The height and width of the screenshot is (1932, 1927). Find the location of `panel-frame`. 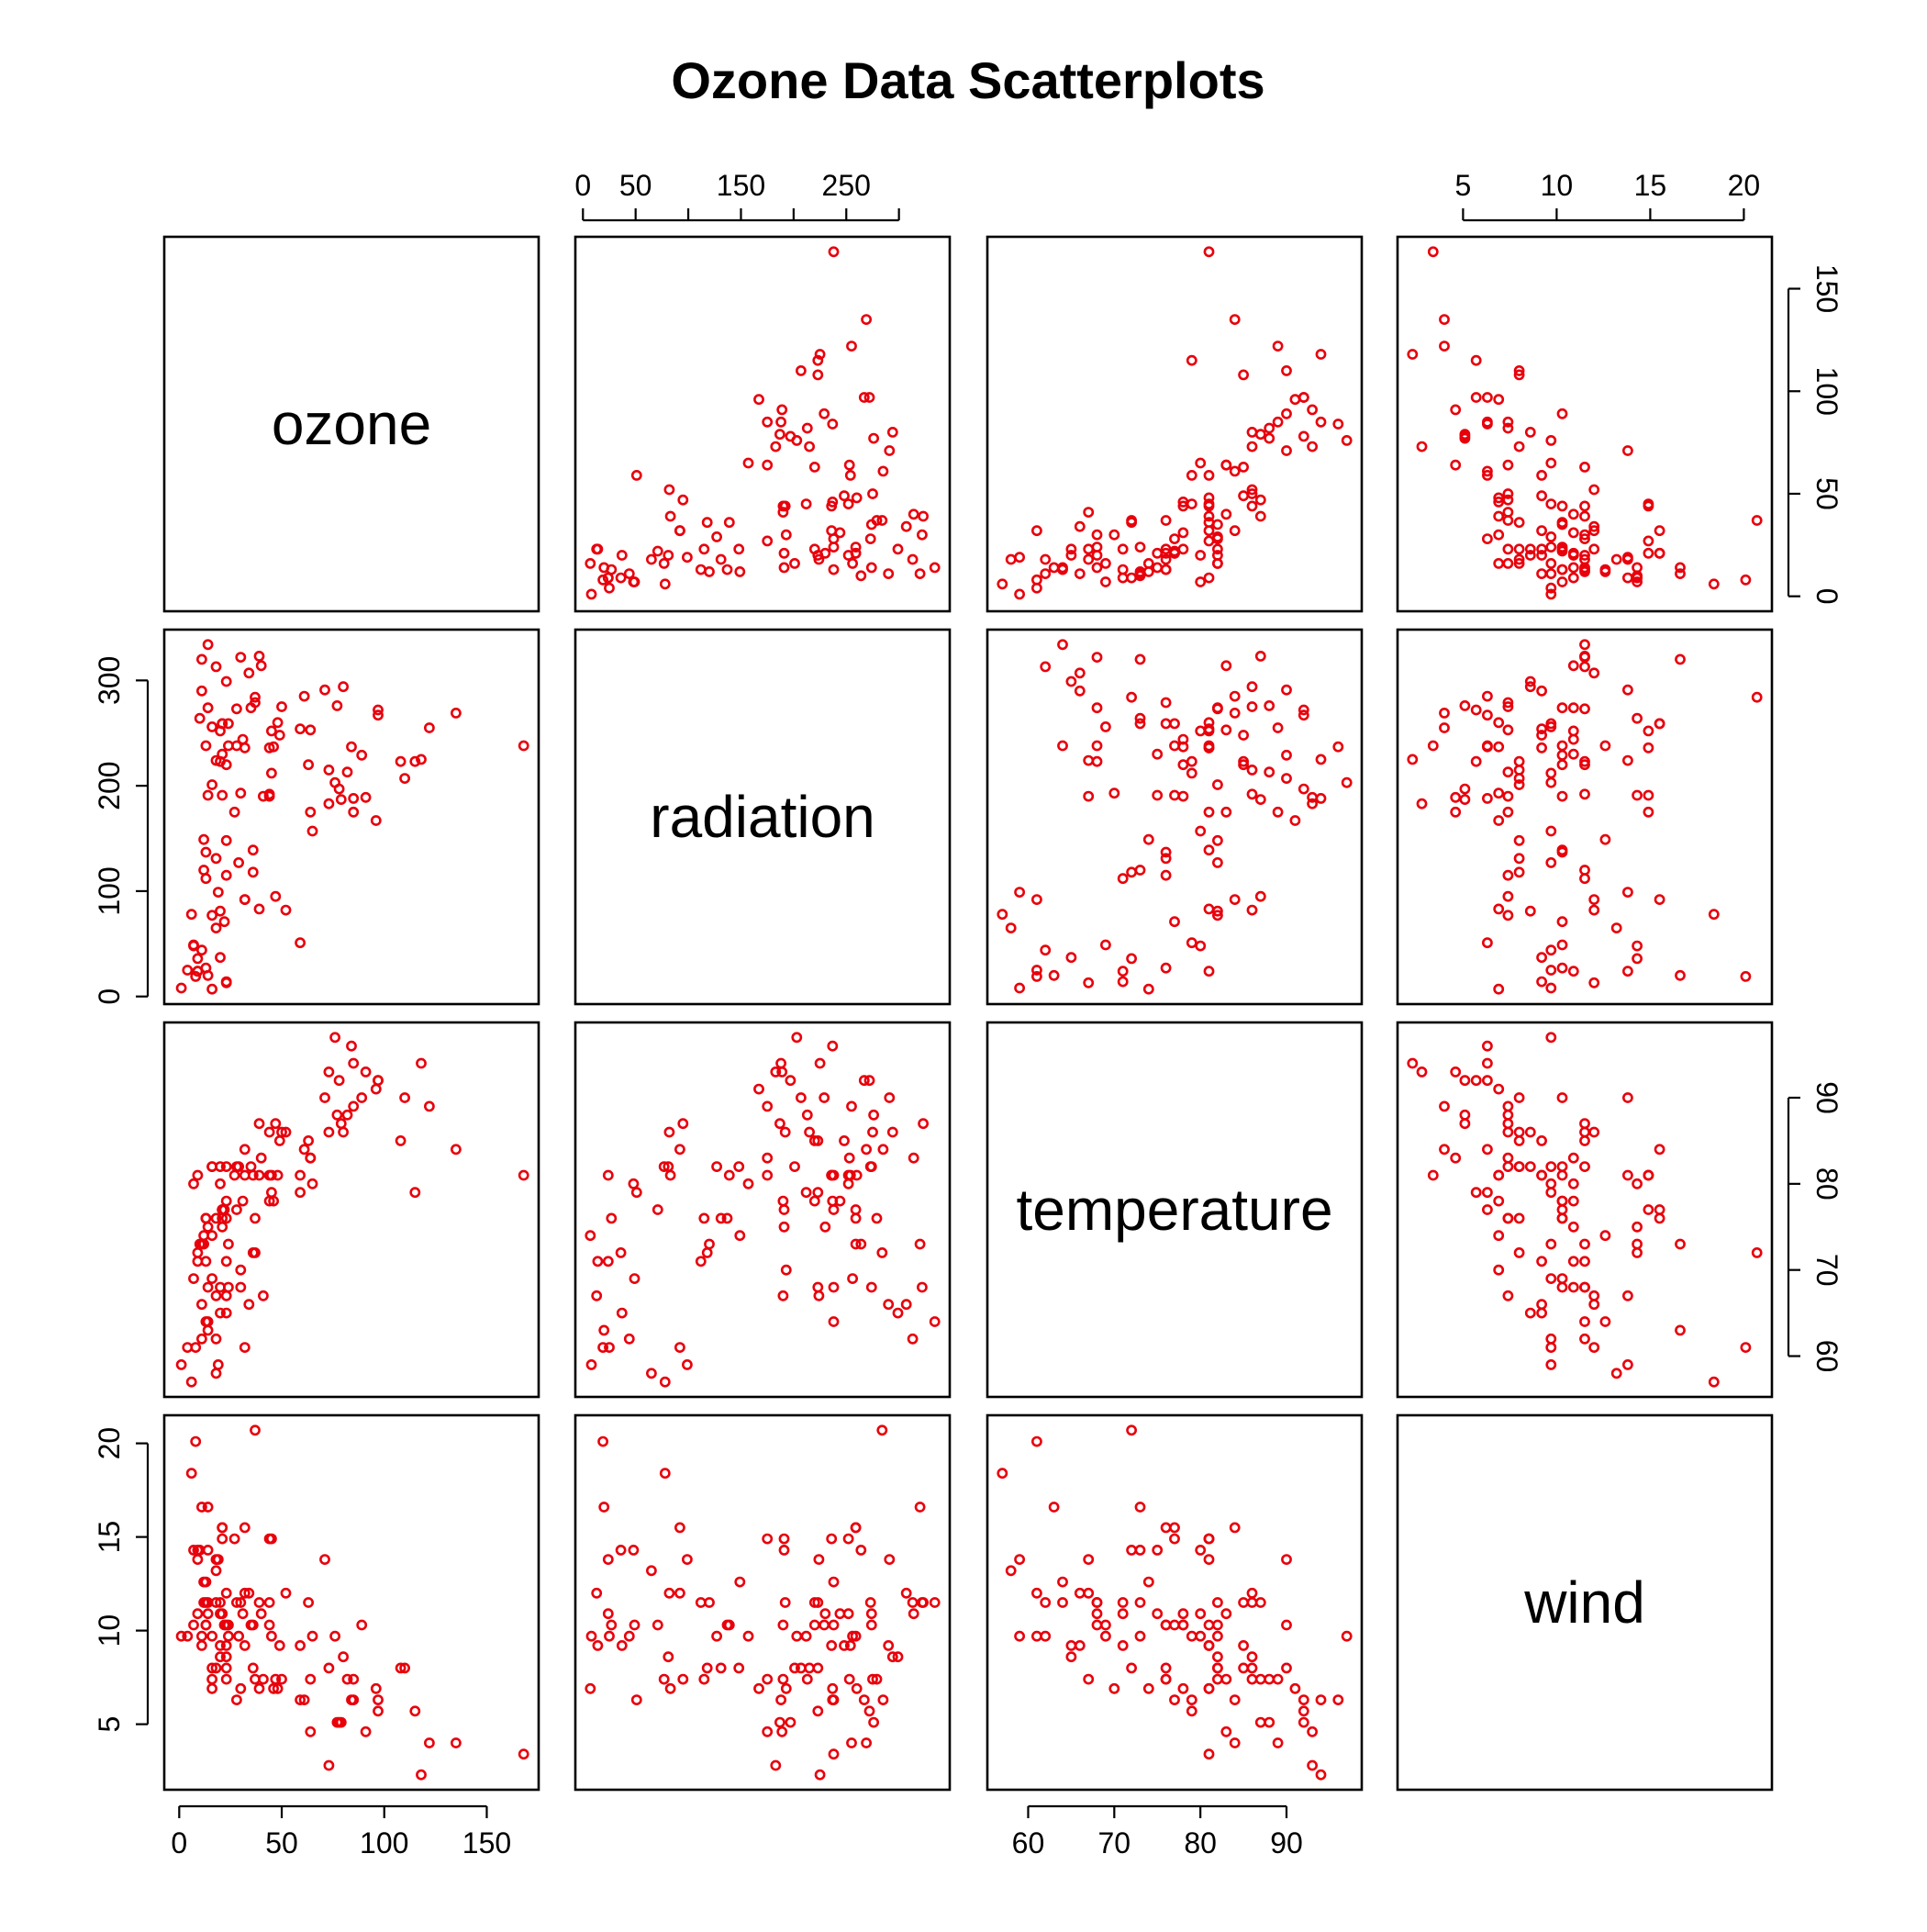

panel-frame is located at coordinates (351, 1210).